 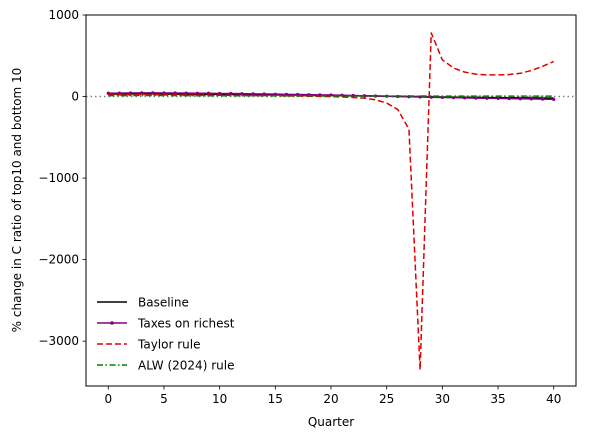 I want to click on x-tick-label: 25, so click(x=386, y=399).